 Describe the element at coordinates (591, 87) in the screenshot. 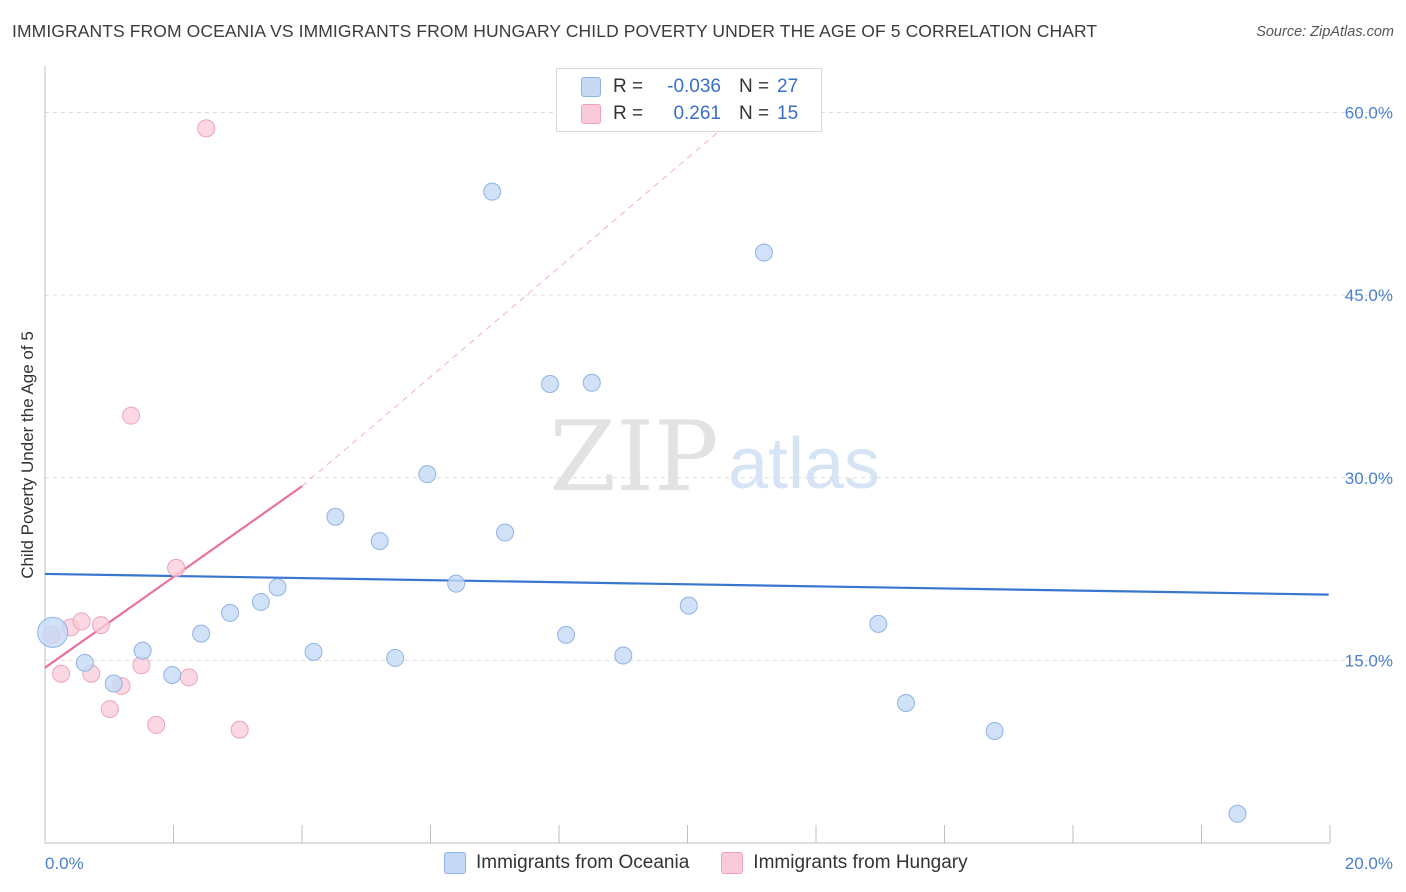

I see `oceania-swatch` at that location.